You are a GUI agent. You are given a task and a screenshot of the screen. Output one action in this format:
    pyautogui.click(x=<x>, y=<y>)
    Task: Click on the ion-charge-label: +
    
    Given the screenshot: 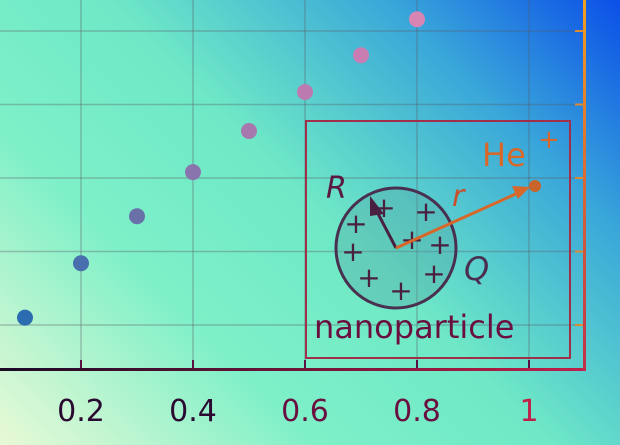 What is the action you would take?
    pyautogui.click(x=549, y=140)
    